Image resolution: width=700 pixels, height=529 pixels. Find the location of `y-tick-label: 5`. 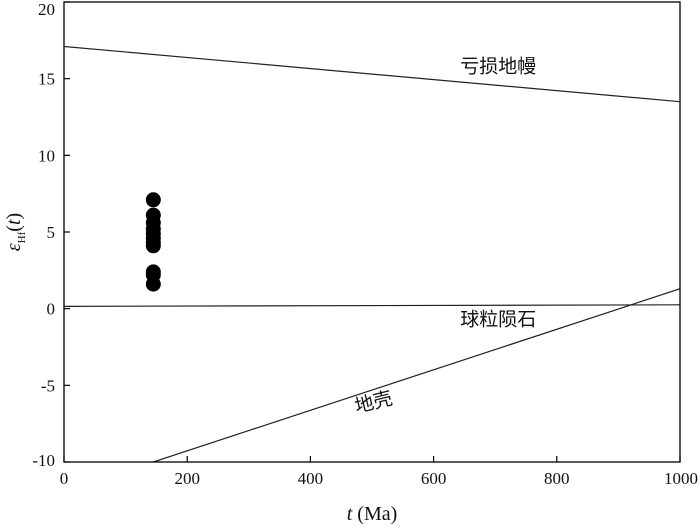

y-tick-label: 5 is located at coordinates (51, 232).